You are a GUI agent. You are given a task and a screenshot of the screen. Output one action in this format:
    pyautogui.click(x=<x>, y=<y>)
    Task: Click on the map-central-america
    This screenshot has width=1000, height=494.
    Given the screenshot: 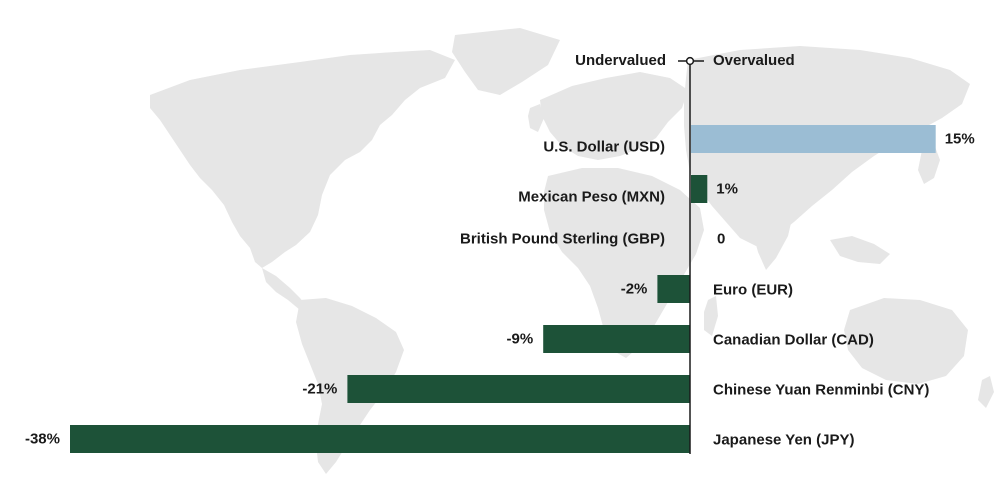 What is the action you would take?
    pyautogui.click(x=284, y=289)
    